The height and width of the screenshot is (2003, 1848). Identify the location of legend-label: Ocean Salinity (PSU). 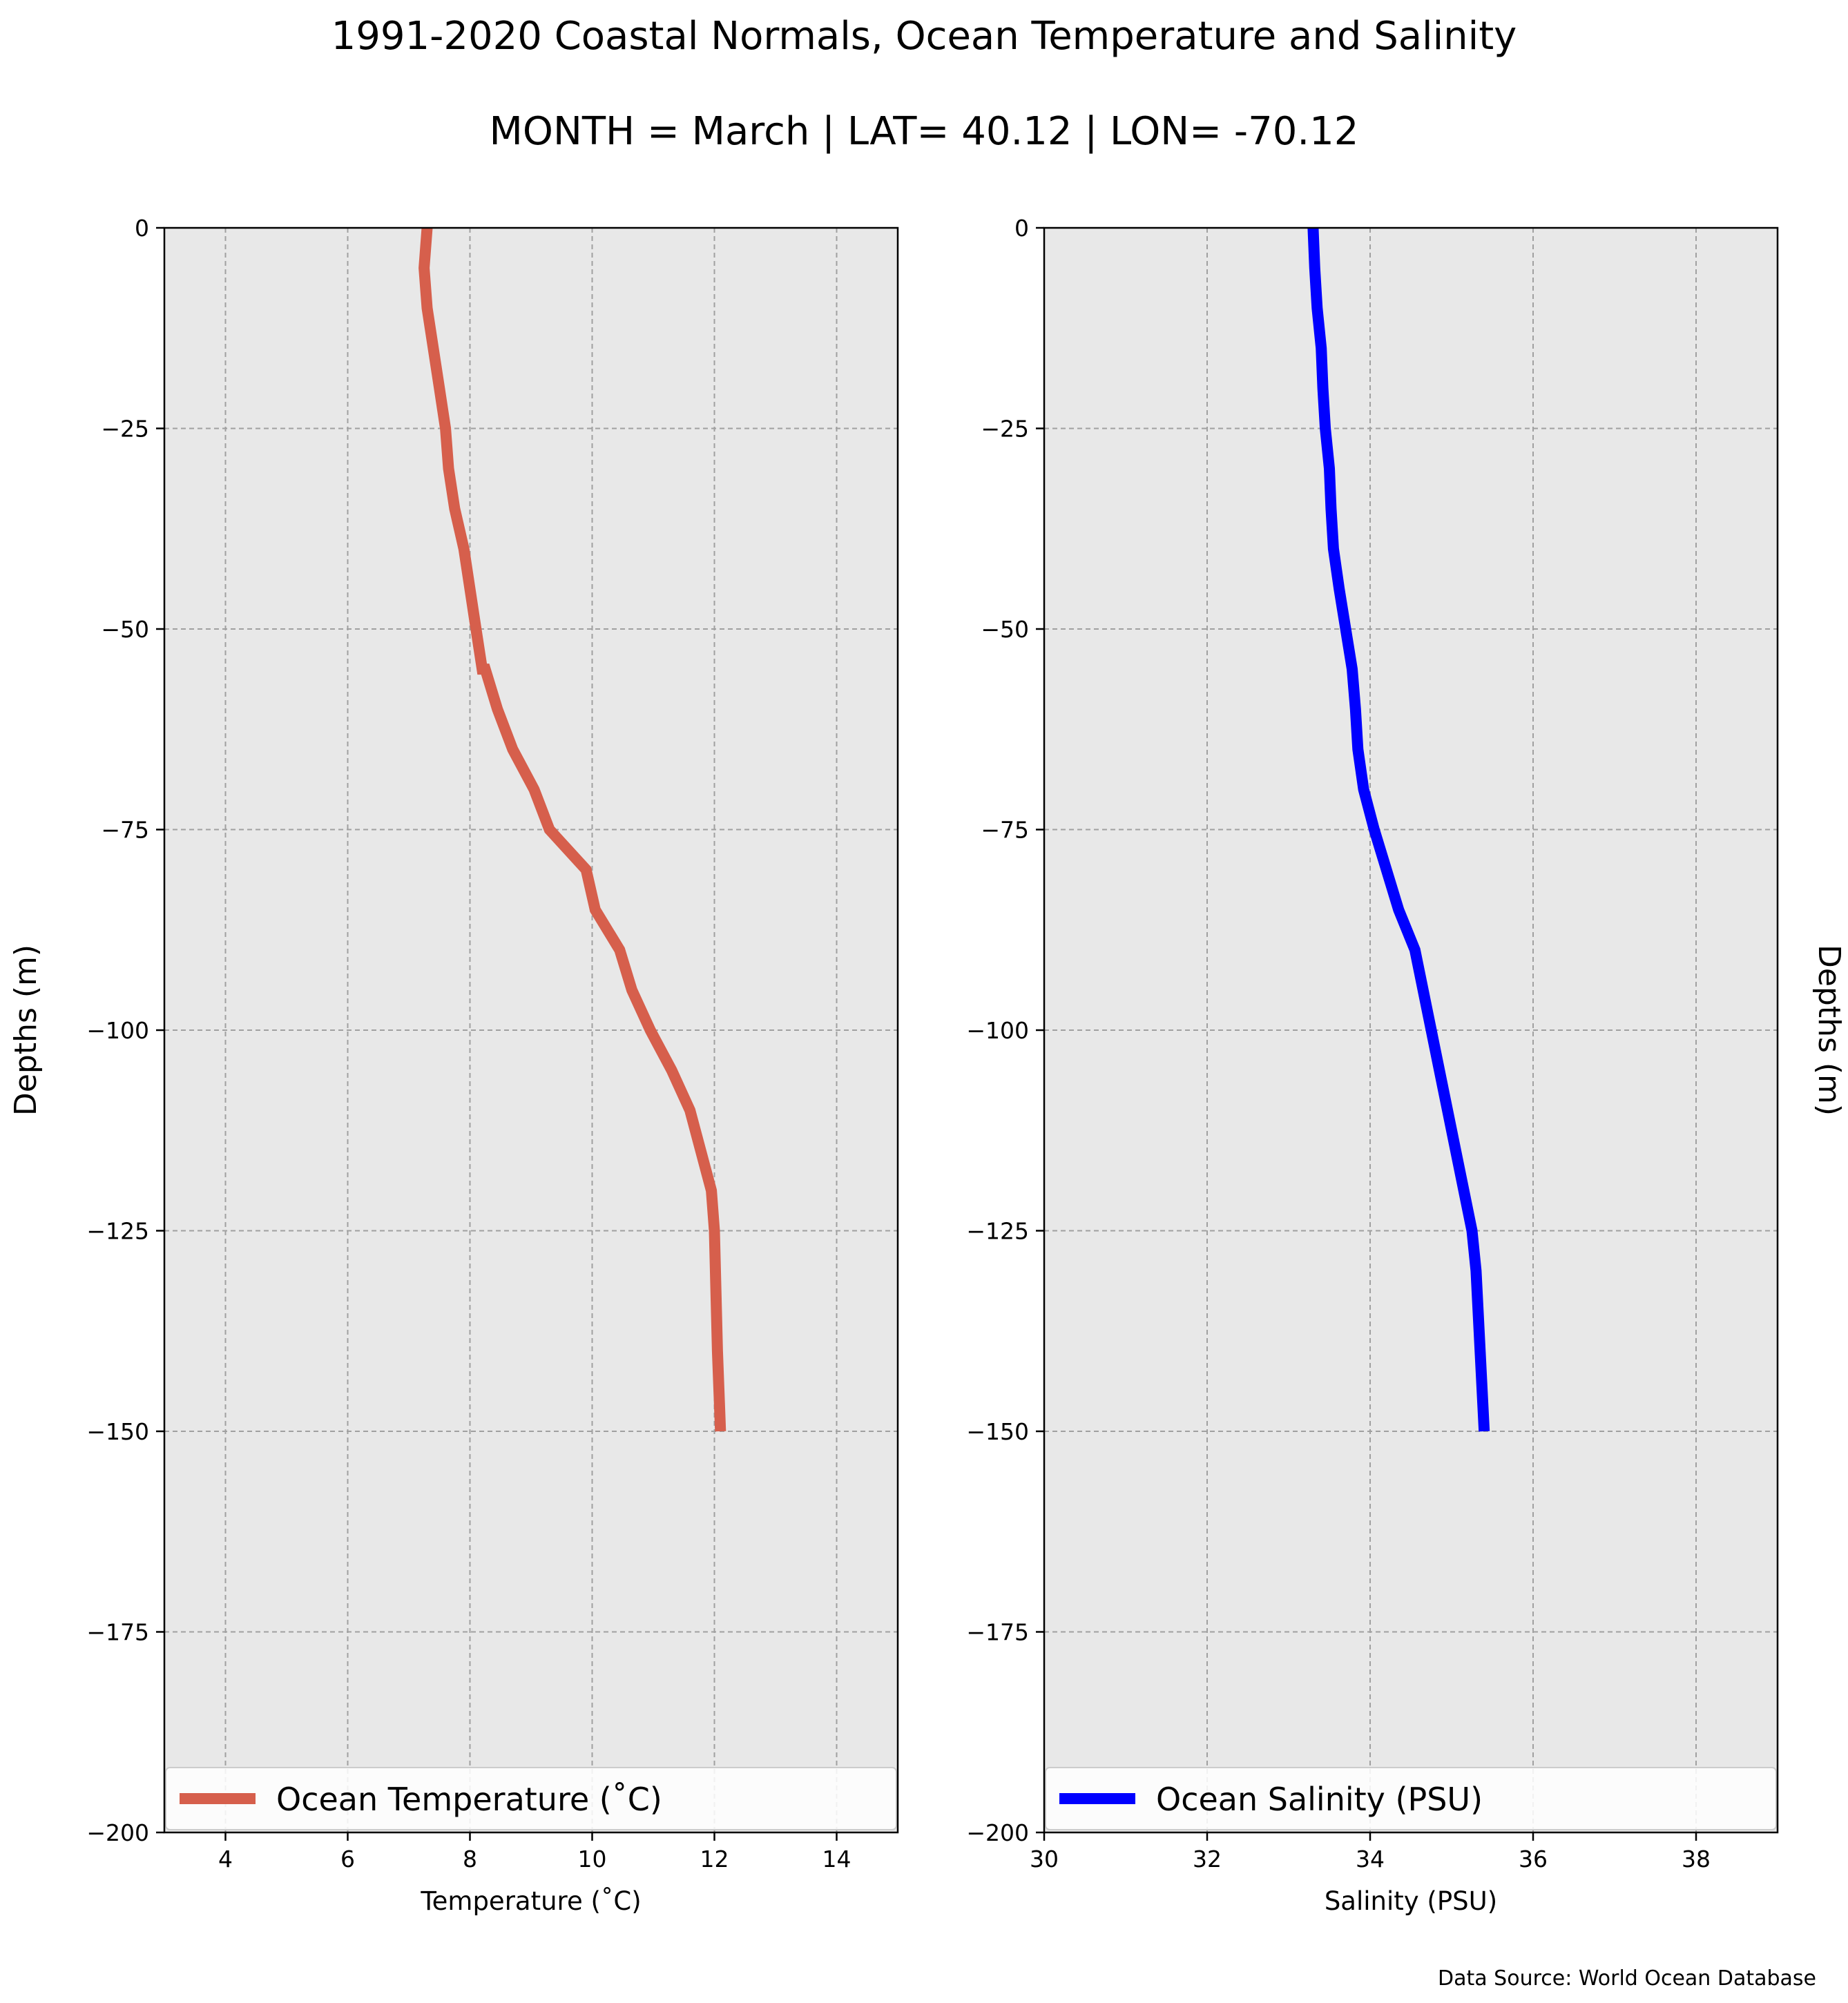
(1319, 1799).